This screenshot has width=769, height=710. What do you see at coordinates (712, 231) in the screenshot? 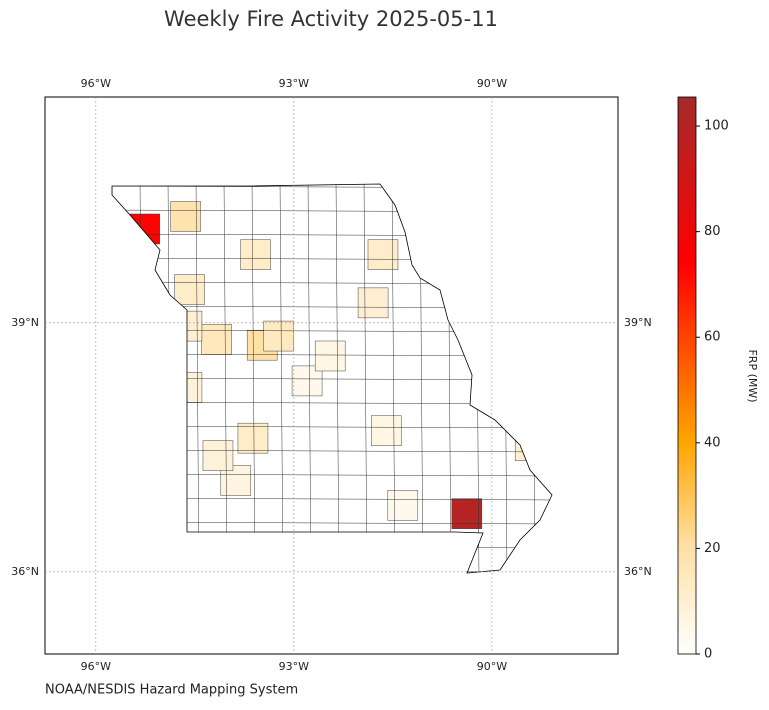
I see `colorbar-tick-label: 80` at bounding box center [712, 231].